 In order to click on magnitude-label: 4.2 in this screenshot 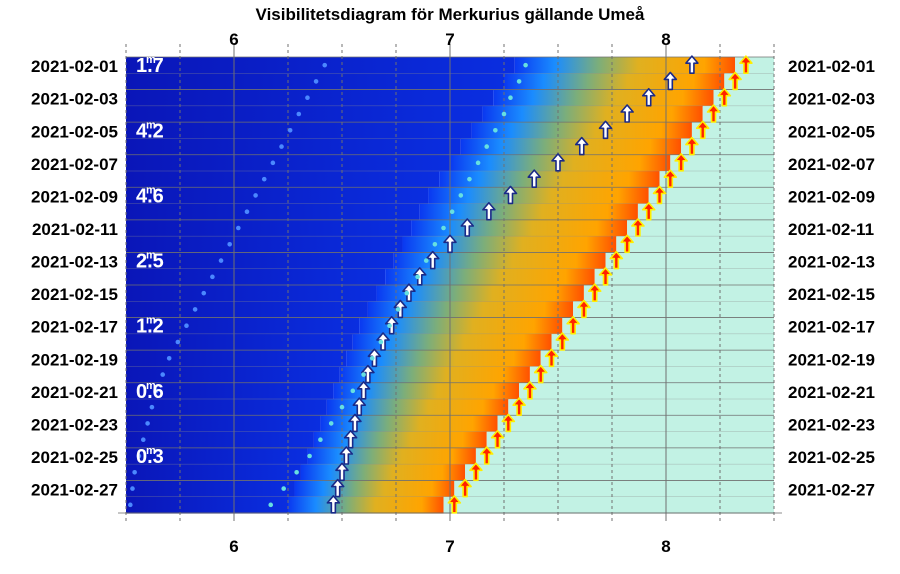, I will do `click(150, 131)`.